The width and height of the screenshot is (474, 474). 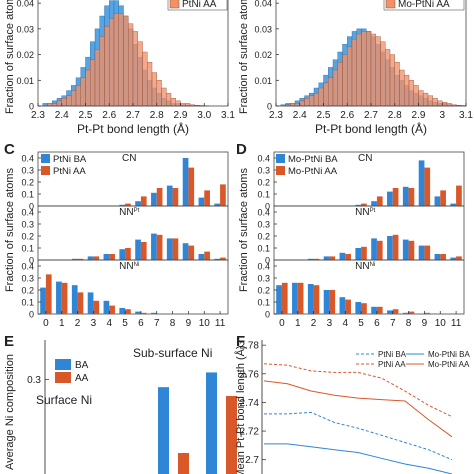 I want to click on panel-a-xtick-label: 2.3, so click(x=38, y=115).